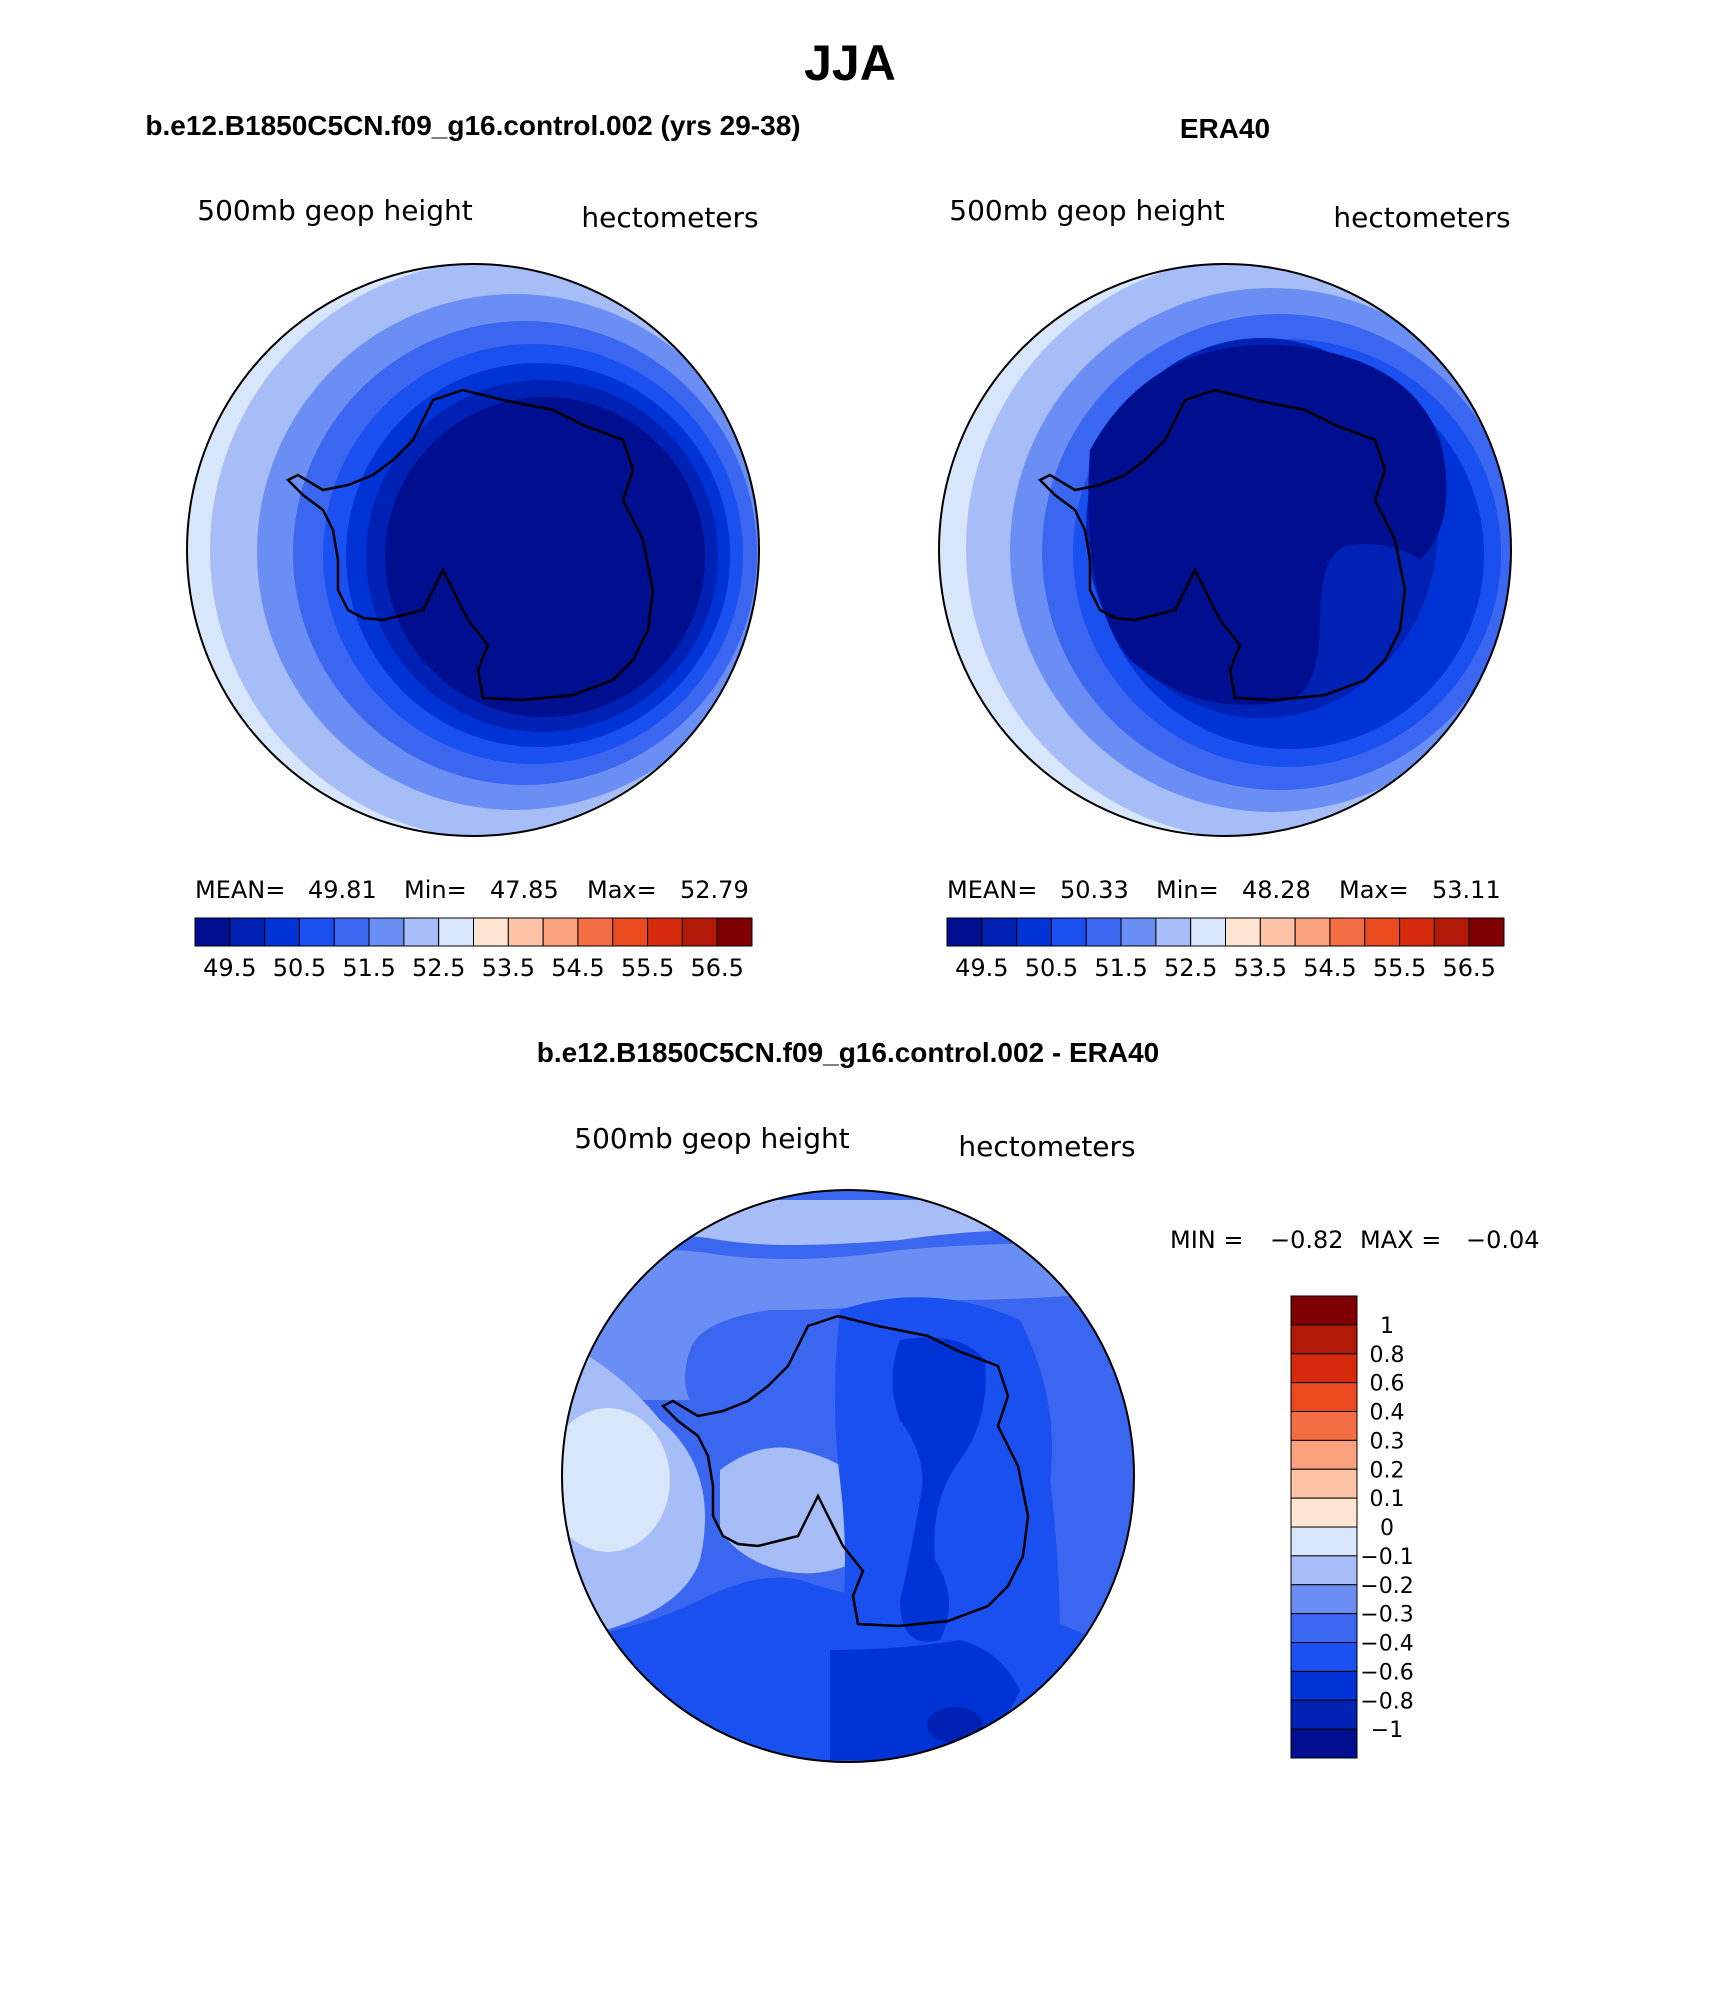 This screenshot has height=1994, width=1710. I want to click on map-border, so click(1225, 550).